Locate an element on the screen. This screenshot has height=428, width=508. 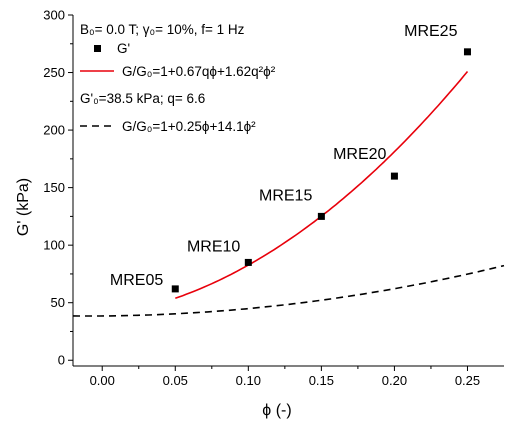
y-tick-label: 50 is located at coordinates (58, 302).